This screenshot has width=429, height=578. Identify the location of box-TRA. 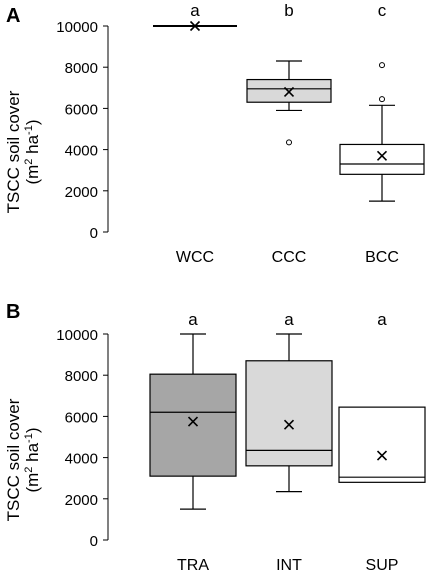
(193, 421).